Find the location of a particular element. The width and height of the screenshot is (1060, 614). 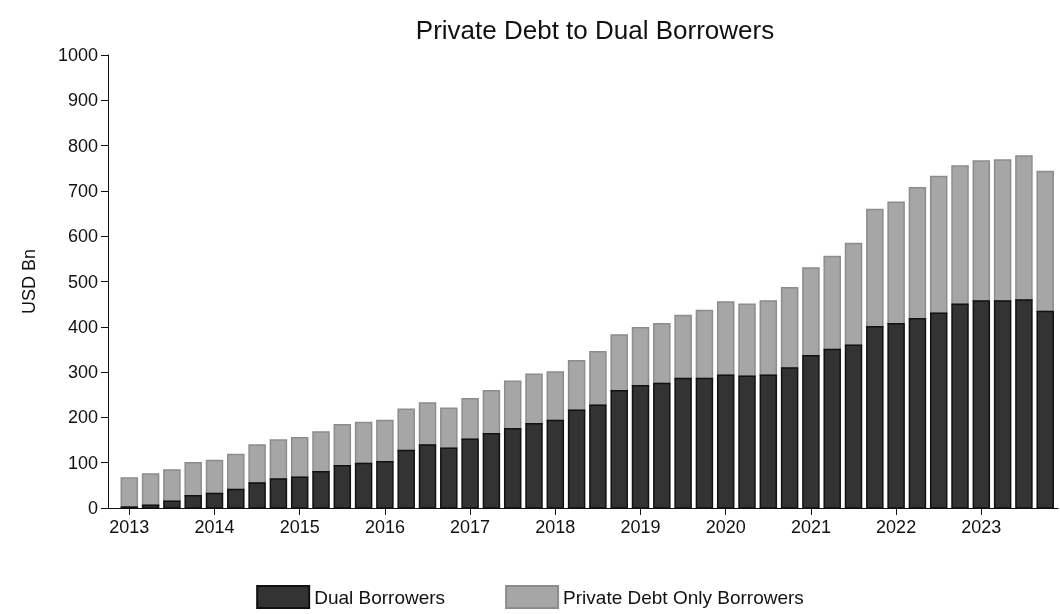

y-tick-label: 100 is located at coordinates (82, 462).